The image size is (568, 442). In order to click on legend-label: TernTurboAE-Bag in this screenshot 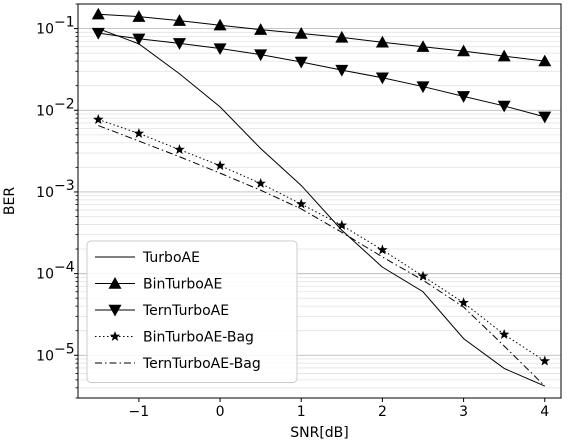, I will do `click(201, 364)`.